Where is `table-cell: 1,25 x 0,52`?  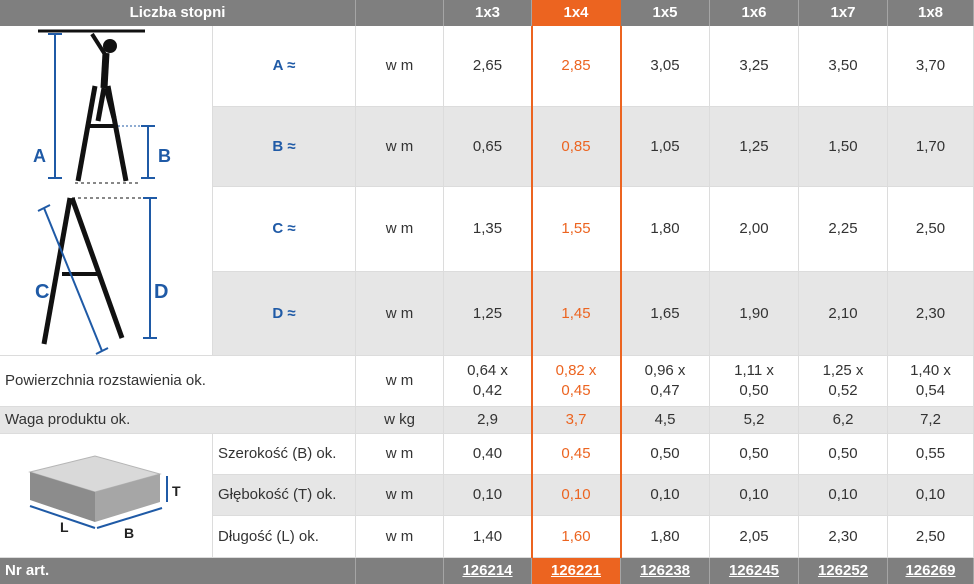 table-cell: 1,25 x 0,52 is located at coordinates (843, 381).